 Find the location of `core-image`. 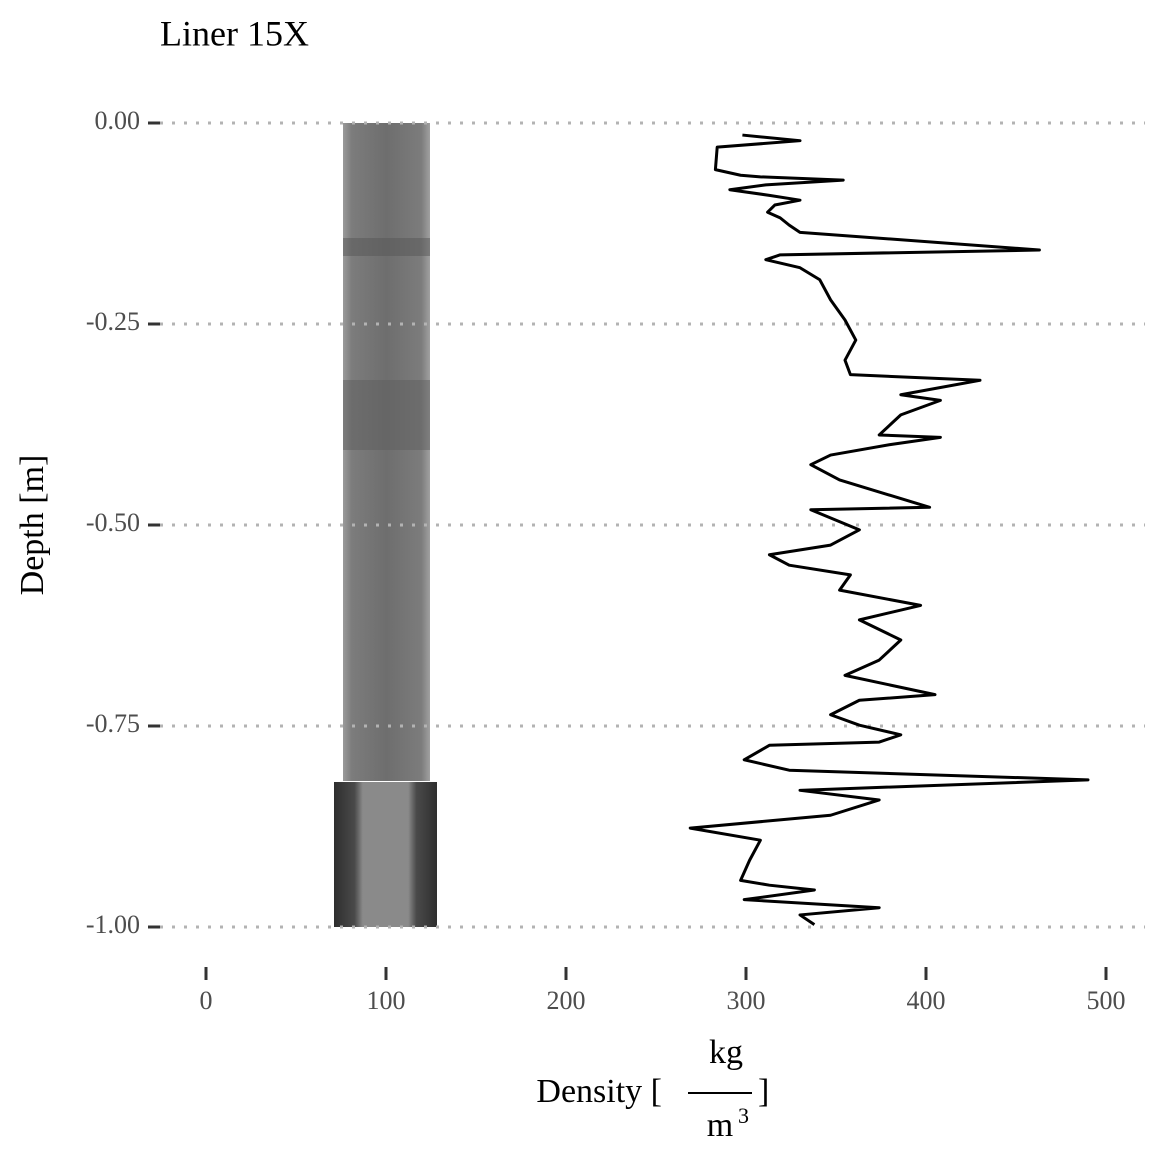

core-image is located at coordinates (385, 525).